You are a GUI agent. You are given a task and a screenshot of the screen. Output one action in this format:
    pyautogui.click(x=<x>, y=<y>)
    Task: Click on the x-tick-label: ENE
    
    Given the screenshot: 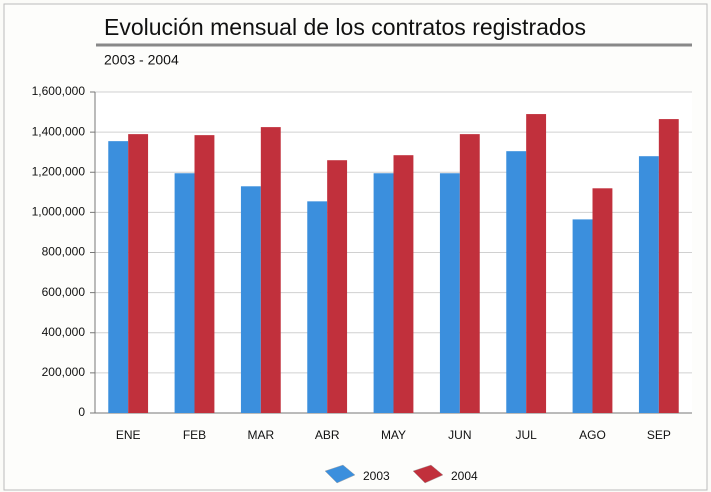 What is the action you would take?
    pyautogui.click(x=128, y=435)
    